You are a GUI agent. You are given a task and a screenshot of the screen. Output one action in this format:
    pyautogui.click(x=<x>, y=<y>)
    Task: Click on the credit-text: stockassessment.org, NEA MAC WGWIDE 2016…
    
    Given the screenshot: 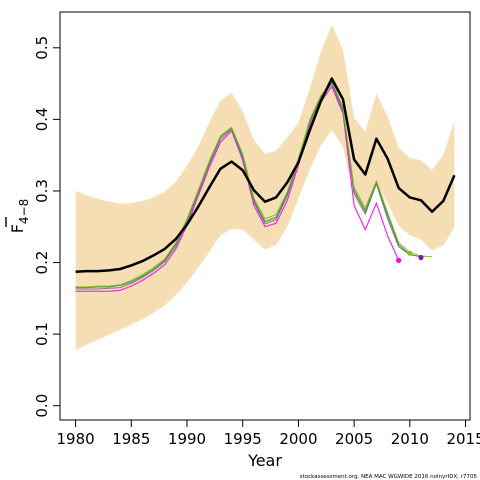 What is the action you would take?
    pyautogui.click(x=389, y=477)
    